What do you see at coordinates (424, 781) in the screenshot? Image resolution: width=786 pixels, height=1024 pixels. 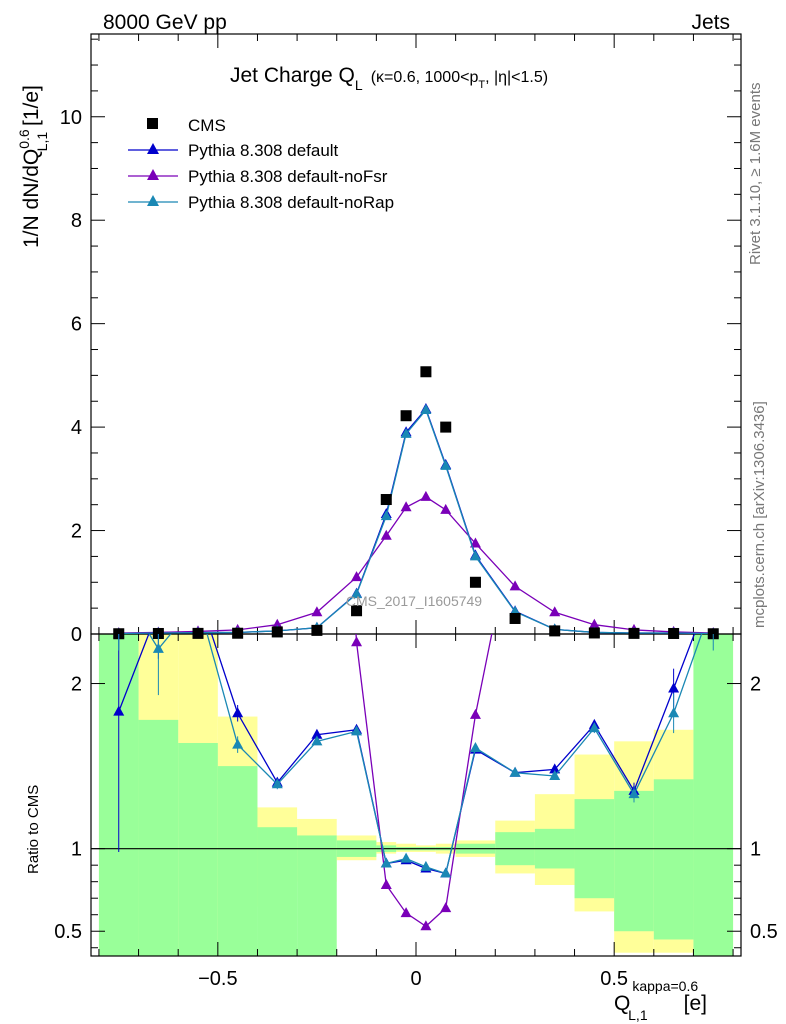 I see `ratio-line-noFsr` at bounding box center [424, 781].